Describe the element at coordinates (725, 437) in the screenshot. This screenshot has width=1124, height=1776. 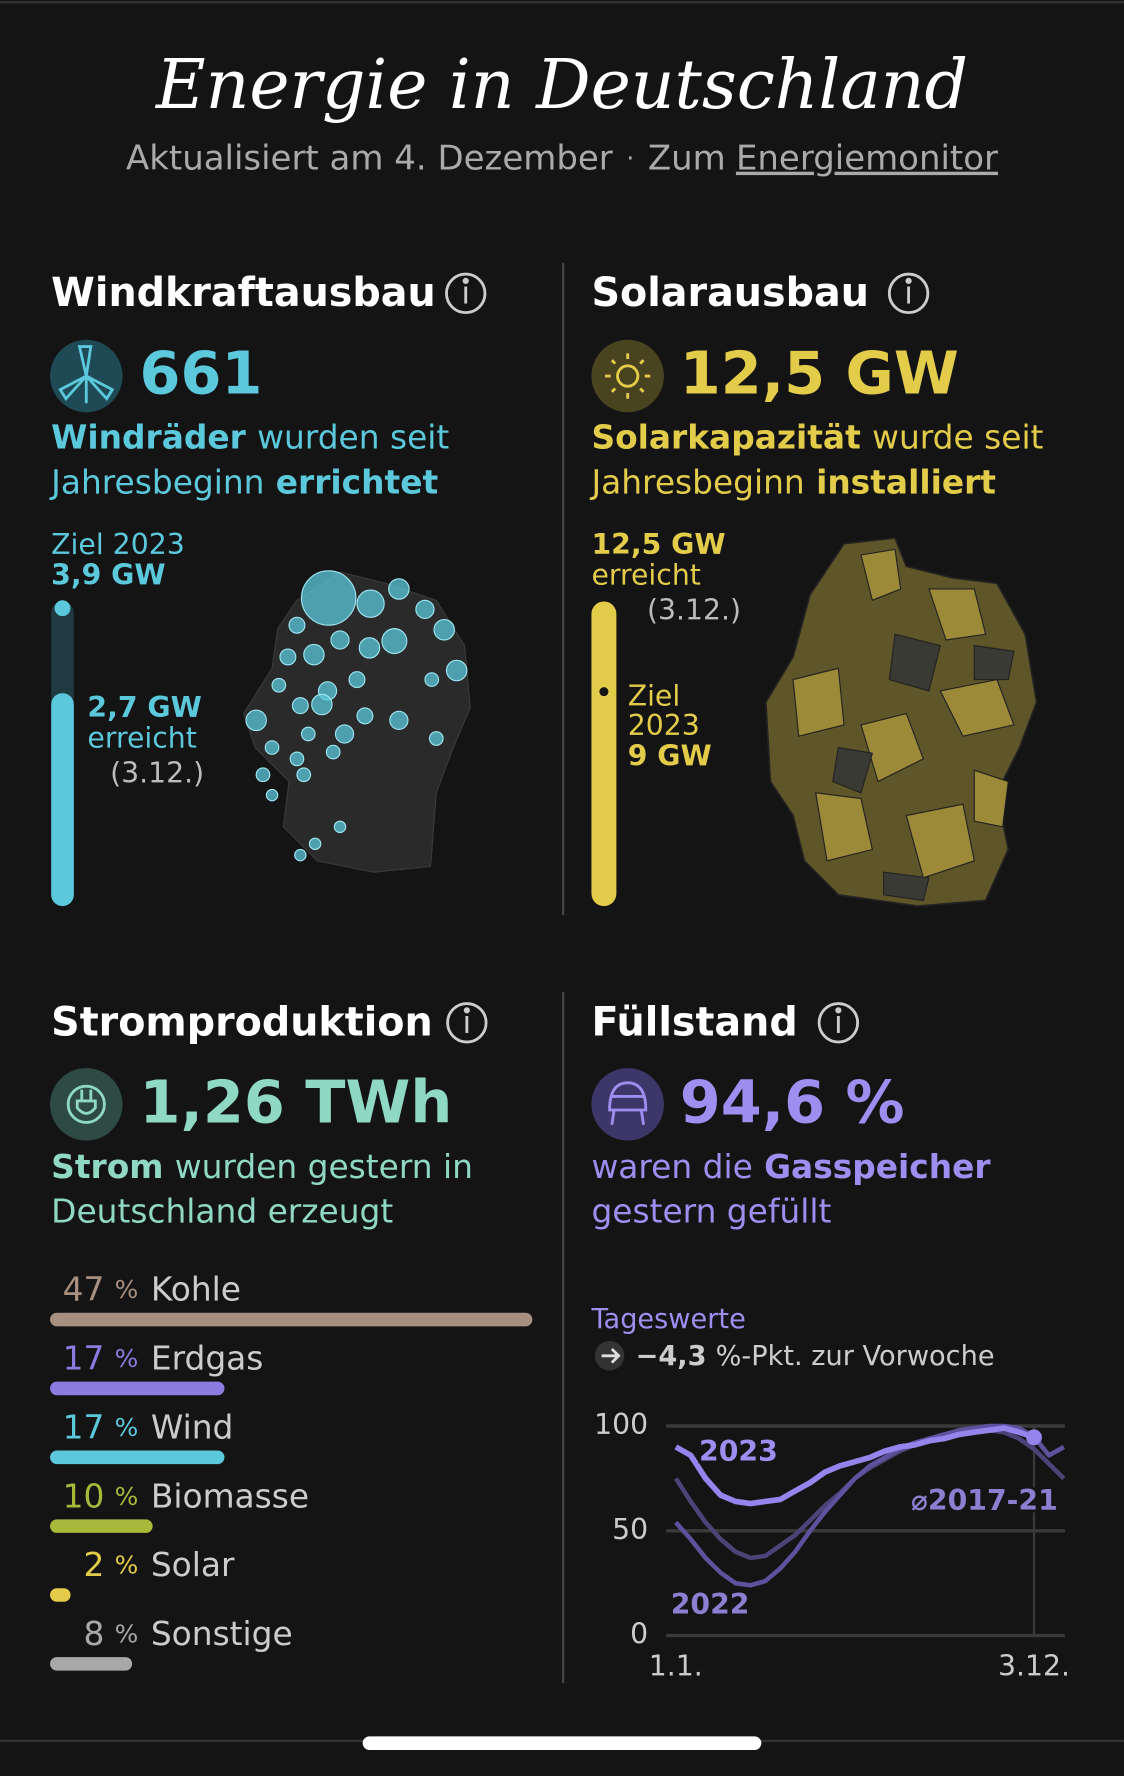
I see `desc-strong: Solarkapazität` at that location.